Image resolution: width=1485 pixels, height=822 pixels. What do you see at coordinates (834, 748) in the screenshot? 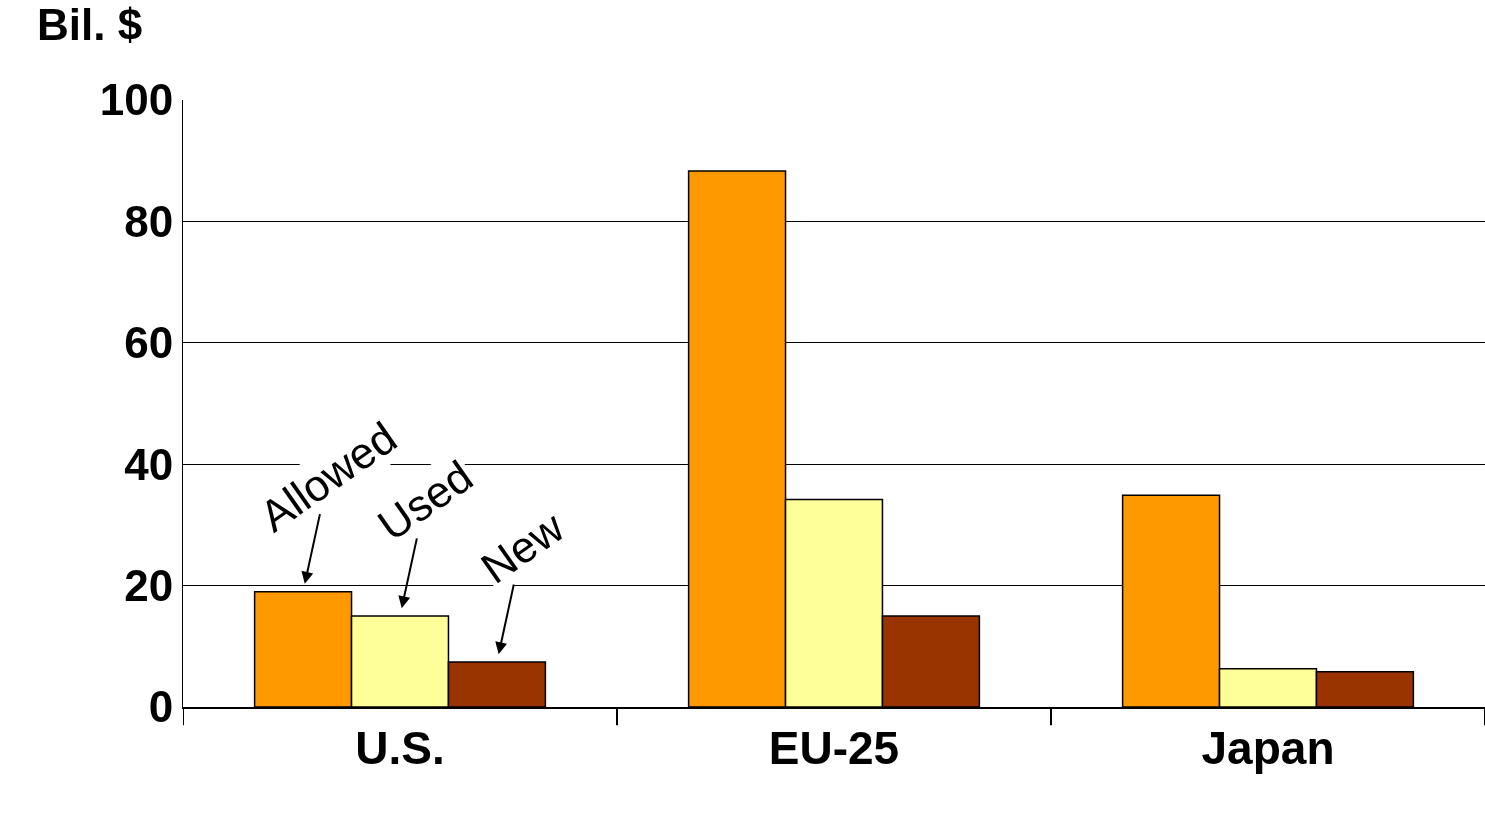
I see `x-tick-label: EU-25` at bounding box center [834, 748].